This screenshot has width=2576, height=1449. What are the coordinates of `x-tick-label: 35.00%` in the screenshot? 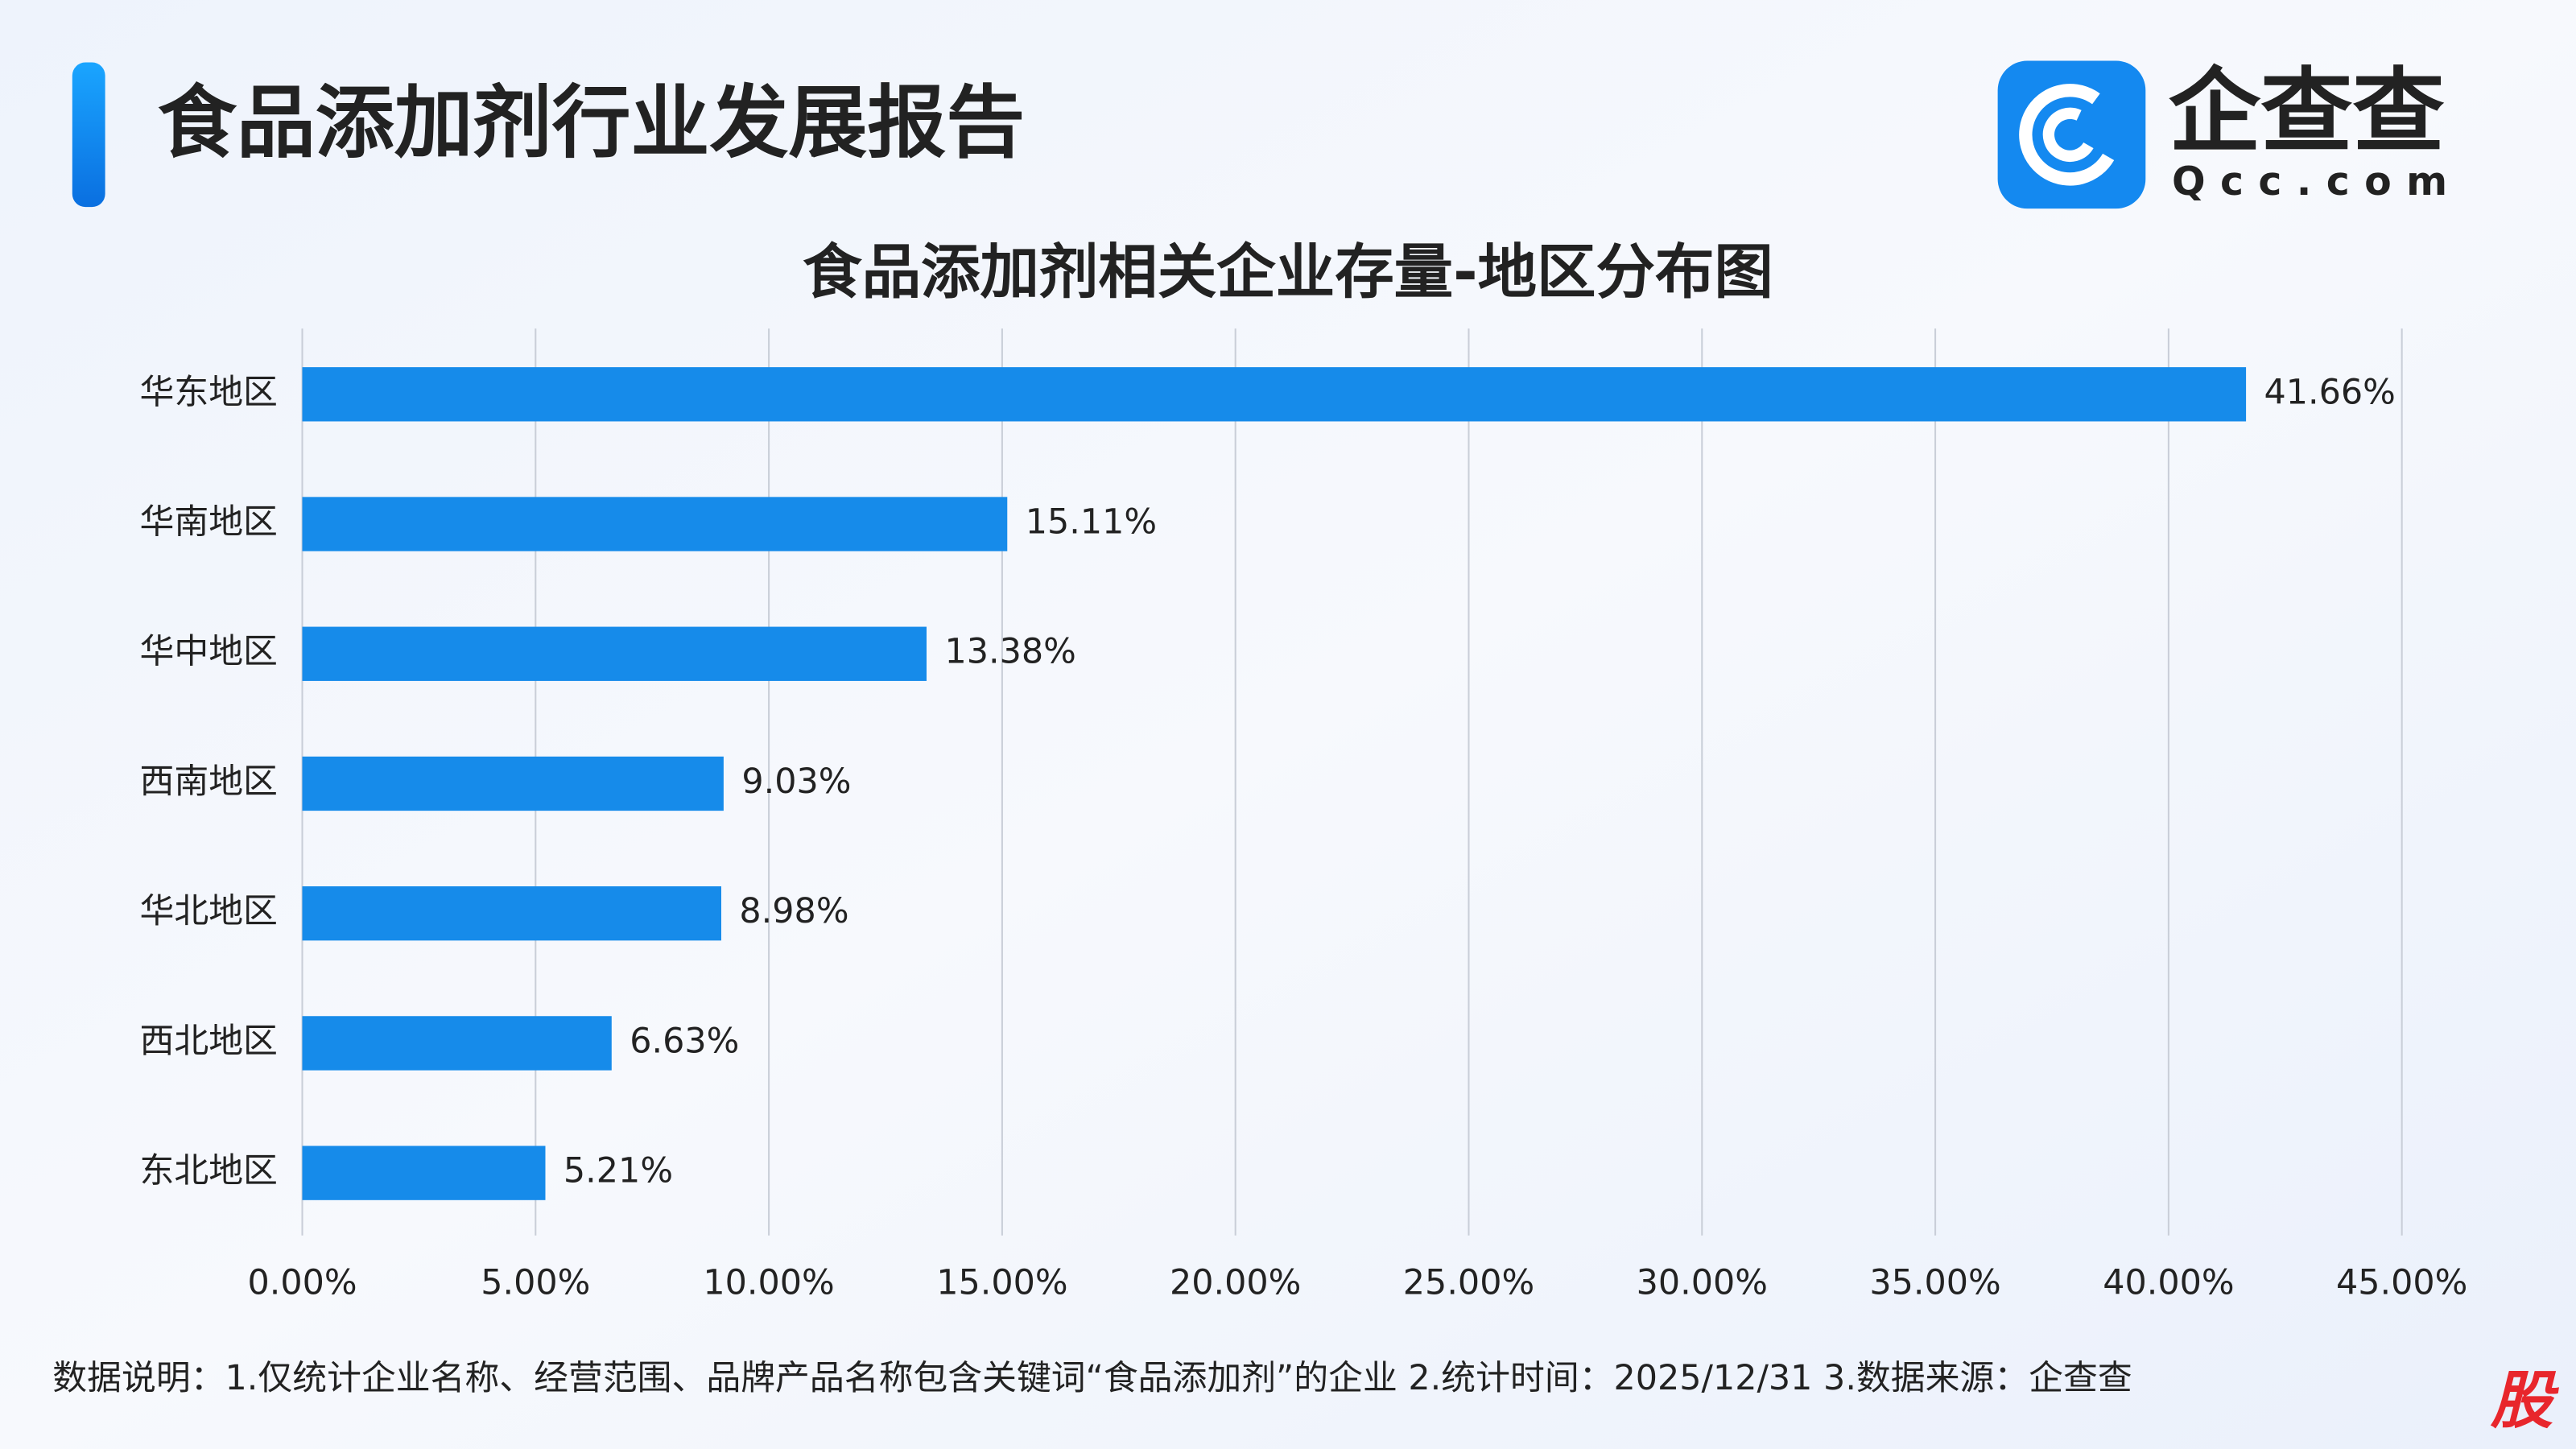 It's located at (1934, 1282).